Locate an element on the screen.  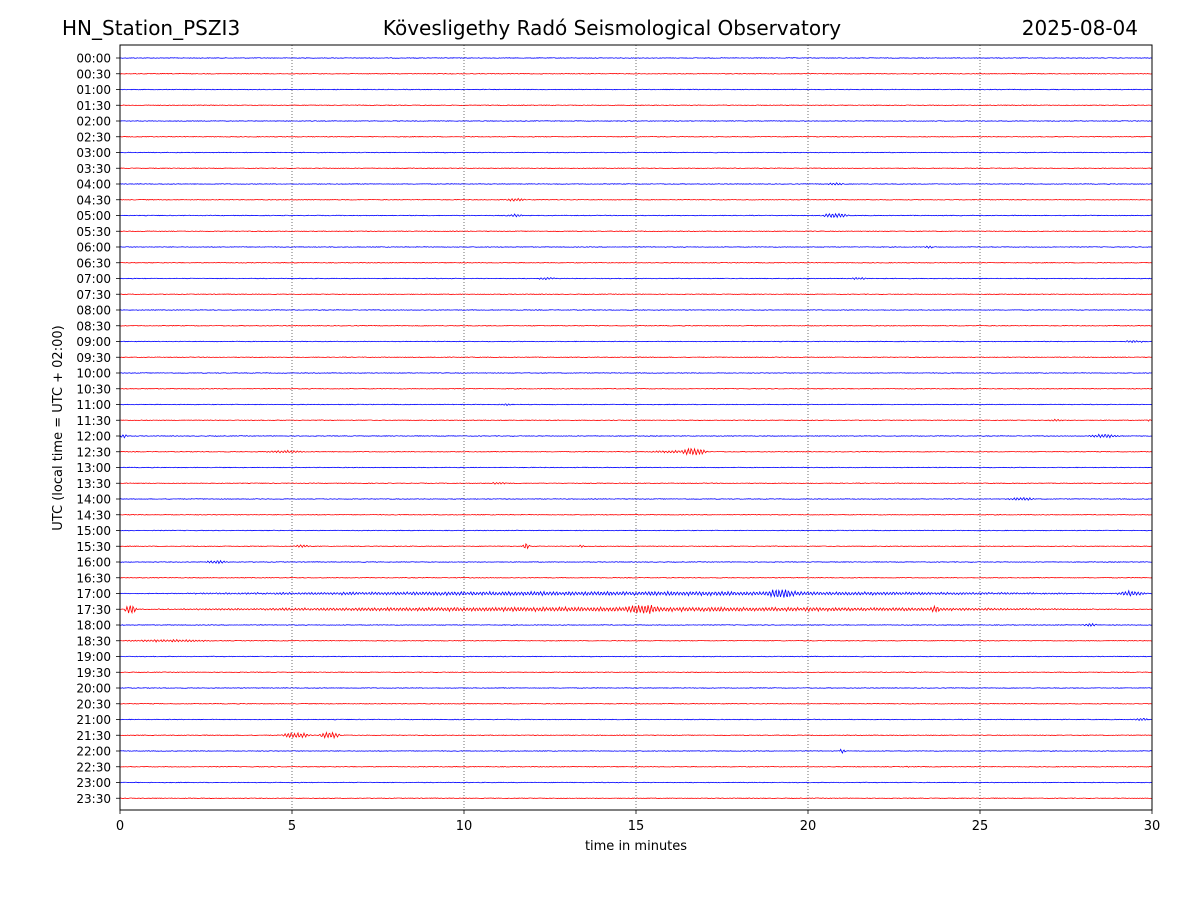
y-tick-label: 09:00 is located at coordinates (93, 342).